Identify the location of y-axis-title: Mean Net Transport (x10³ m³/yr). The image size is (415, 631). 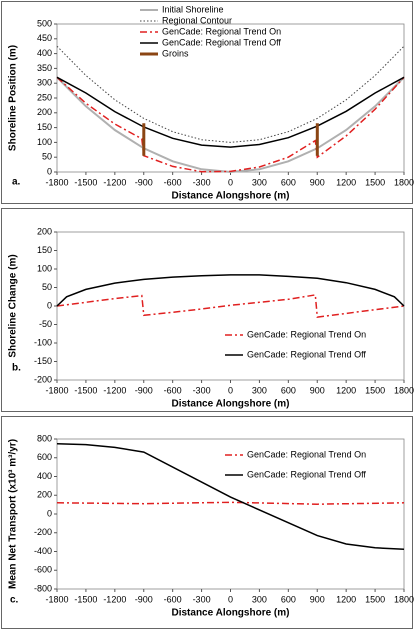
(13, 514).